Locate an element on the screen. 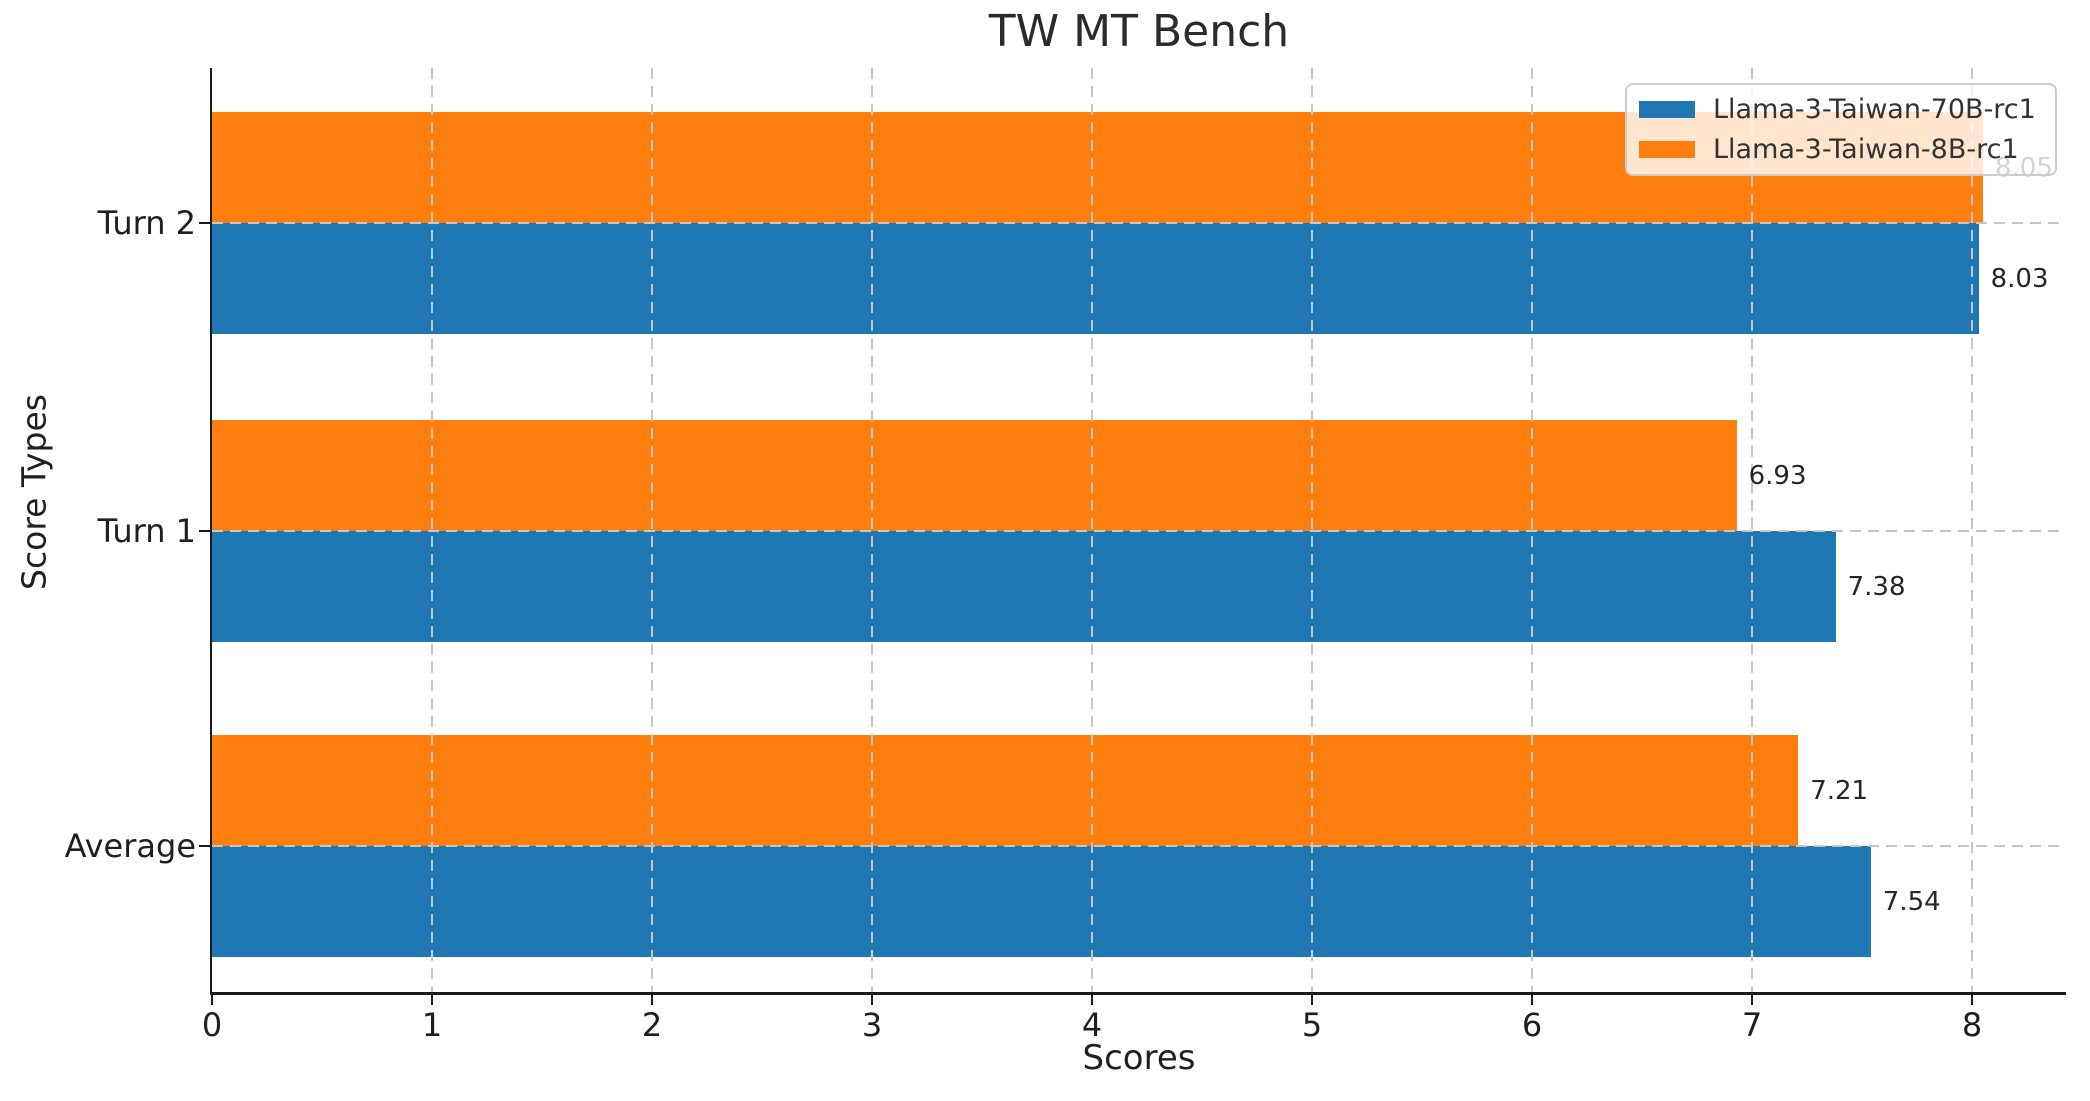 The image size is (2090, 1101). legend-label: Llama-3-Taiwan-8B-rc1 is located at coordinates (1866, 149).